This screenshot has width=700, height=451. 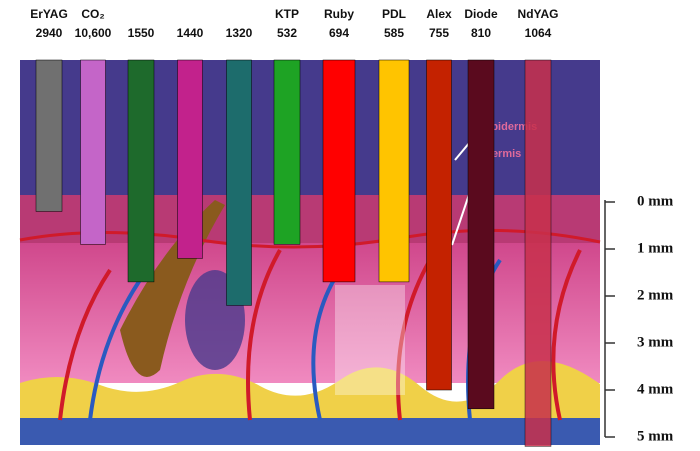 I want to click on laser-name: PDL, so click(x=394, y=14).